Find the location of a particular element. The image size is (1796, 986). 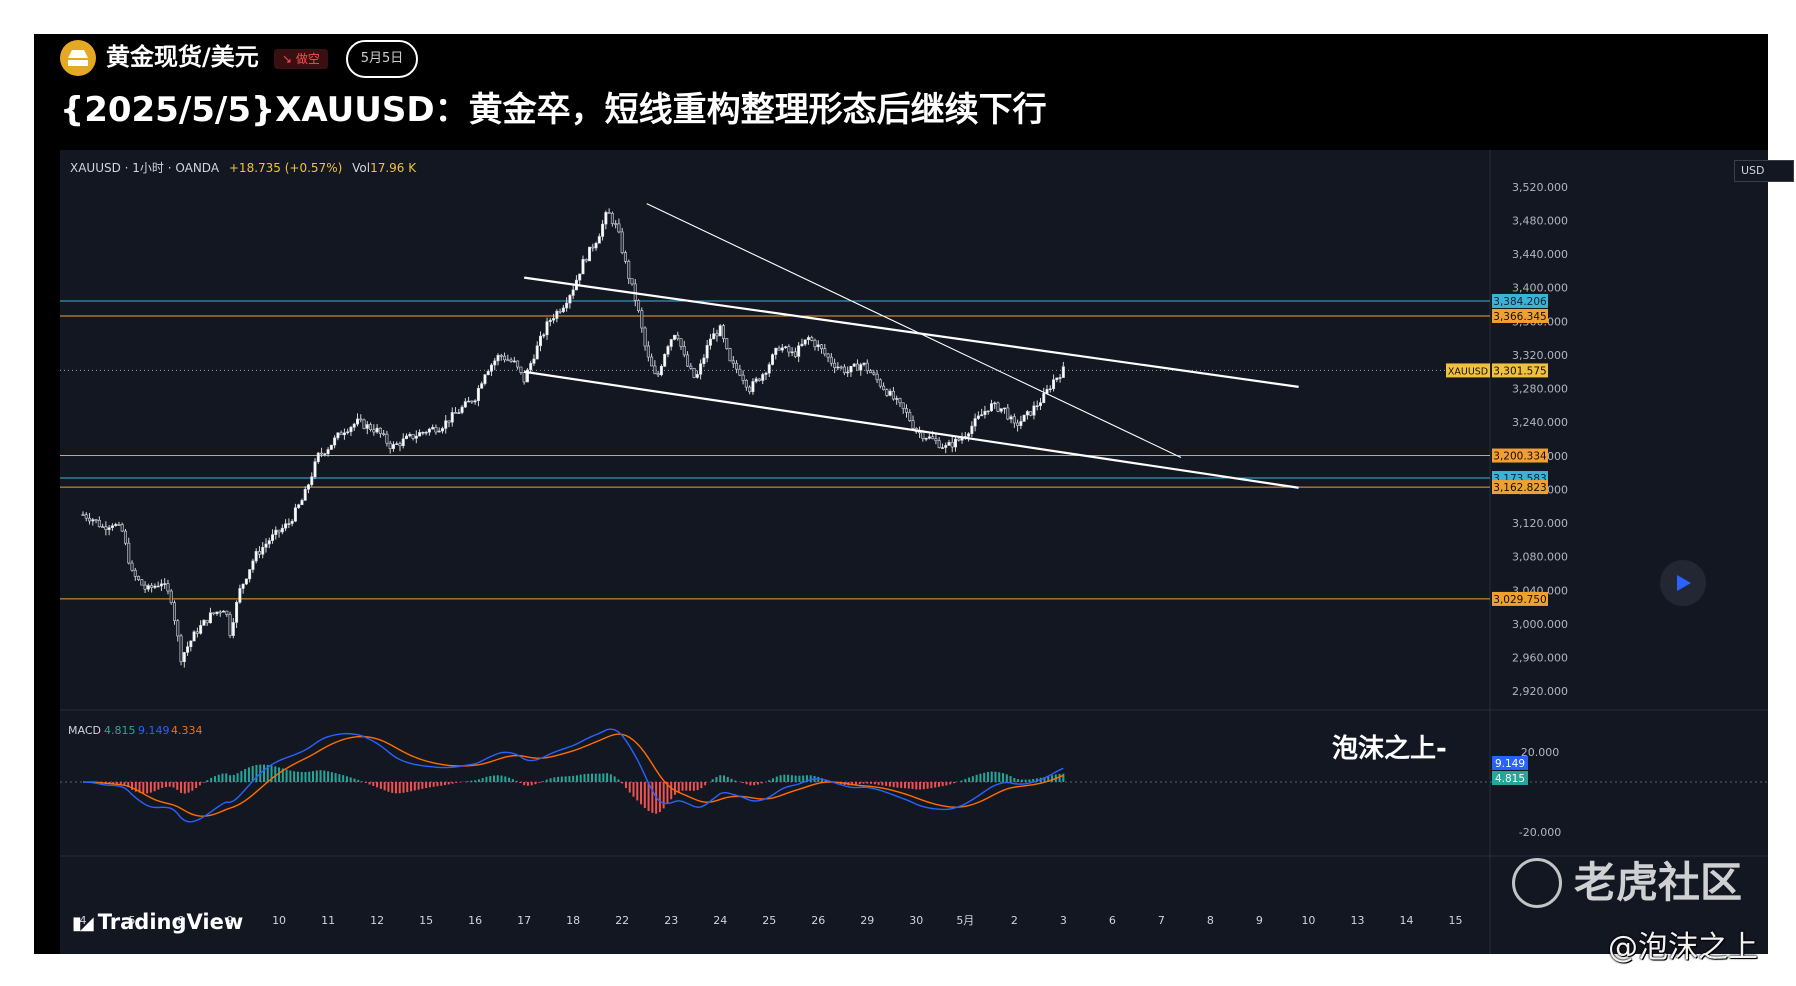

legend-symbol: XAUUSD · 1小时 · OANDA is located at coordinates (145, 168).